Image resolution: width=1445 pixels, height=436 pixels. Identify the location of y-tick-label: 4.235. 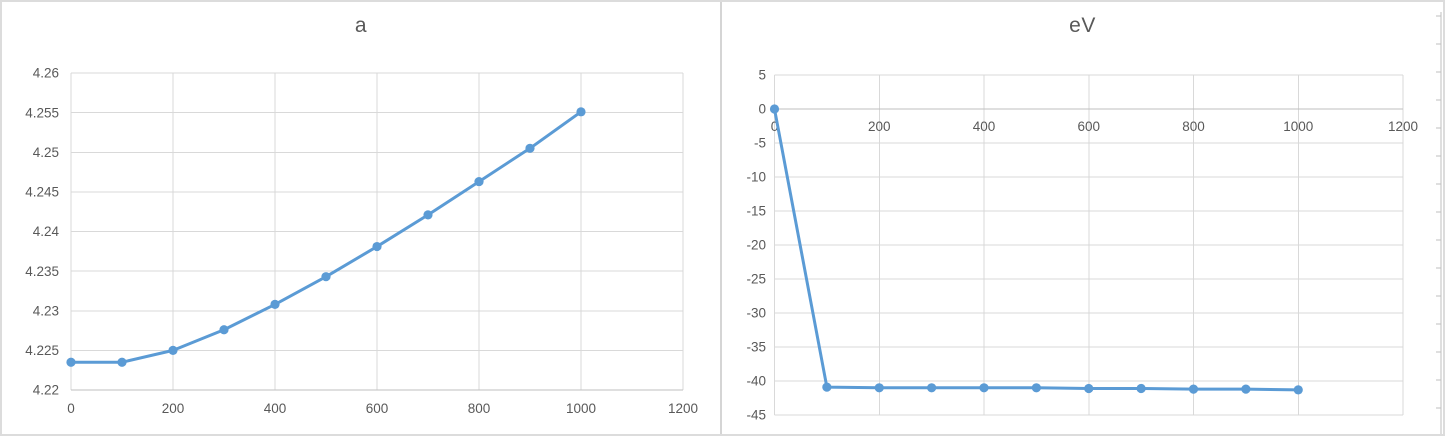
(42, 271).